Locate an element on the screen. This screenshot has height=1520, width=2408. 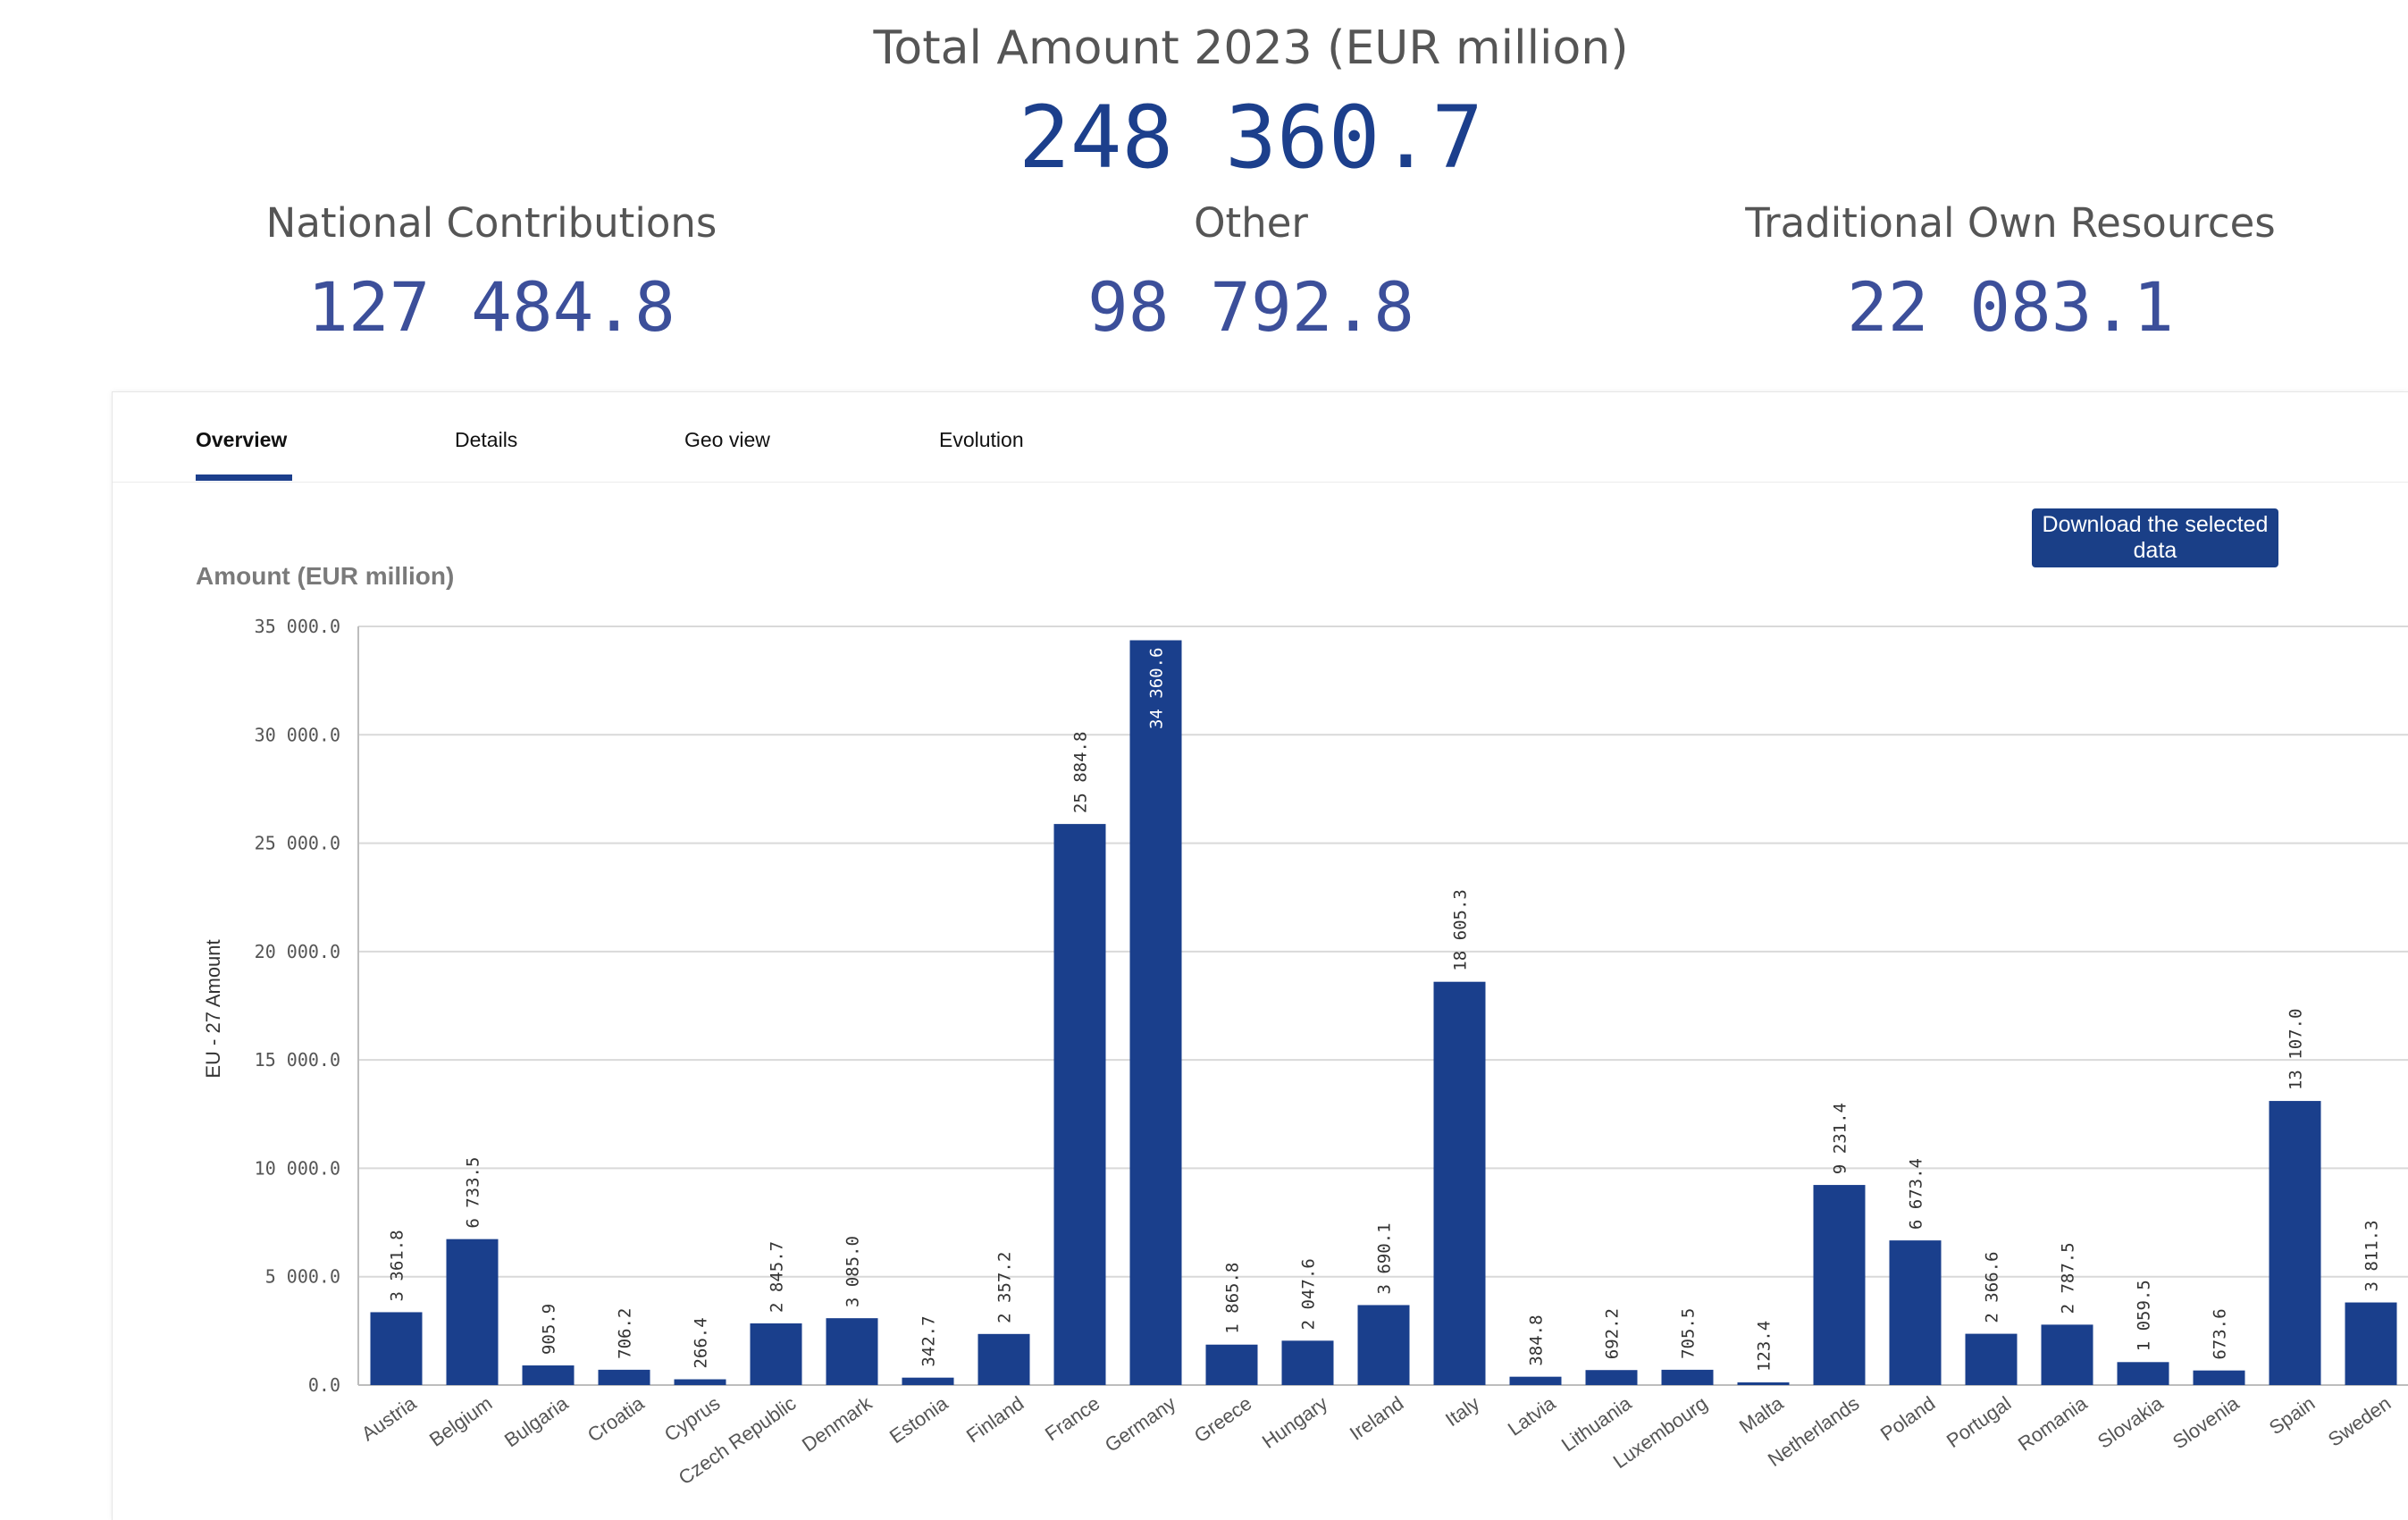
x-tick-label: Slovakia is located at coordinates (2130, 1422).